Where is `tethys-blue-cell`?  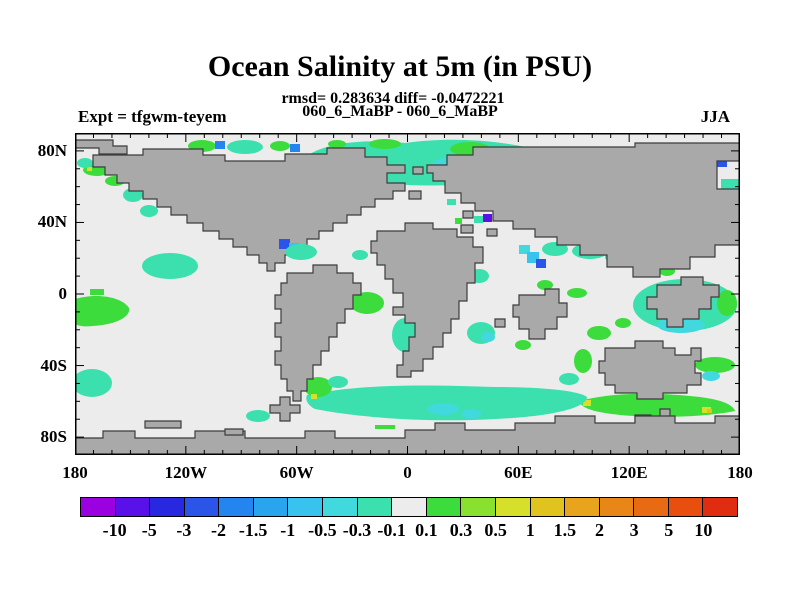 tethys-blue-cell is located at coordinates (541, 263).